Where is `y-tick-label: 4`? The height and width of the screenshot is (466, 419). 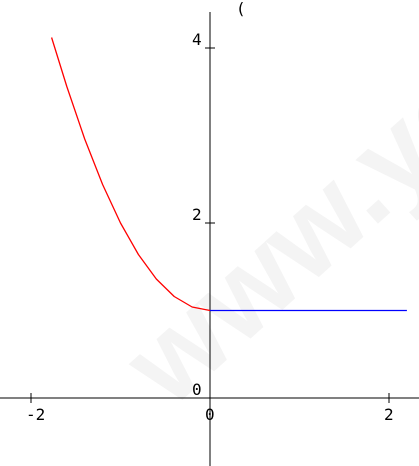
y-tick-label: 4 is located at coordinates (197, 39).